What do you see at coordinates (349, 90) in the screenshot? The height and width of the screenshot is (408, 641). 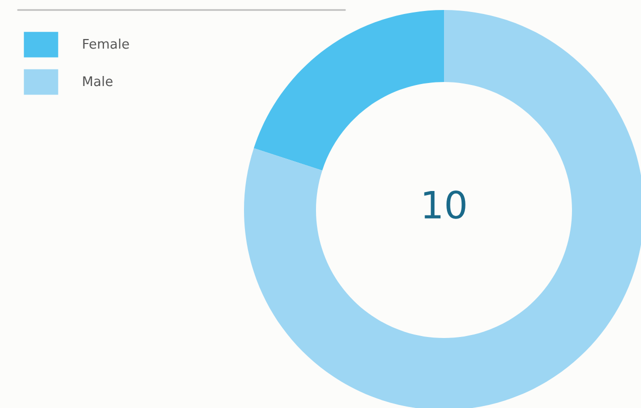 I see `donut-slice` at bounding box center [349, 90].